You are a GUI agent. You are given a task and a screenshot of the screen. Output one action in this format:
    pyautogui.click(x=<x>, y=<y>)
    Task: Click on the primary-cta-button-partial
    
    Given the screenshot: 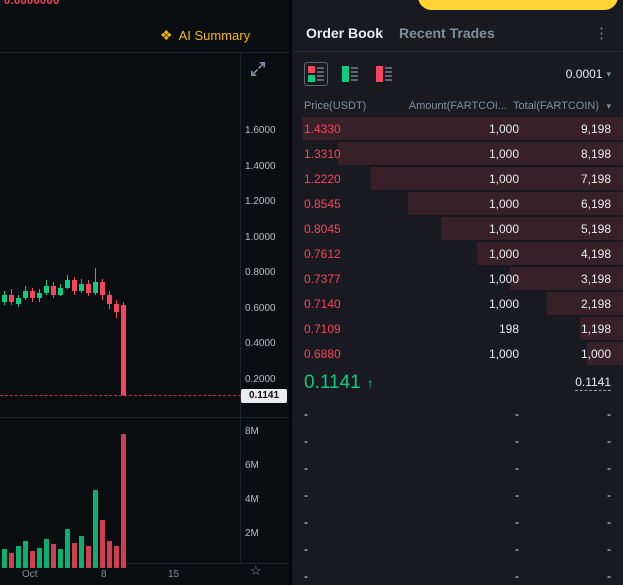 What is the action you would take?
    pyautogui.click(x=518, y=5)
    